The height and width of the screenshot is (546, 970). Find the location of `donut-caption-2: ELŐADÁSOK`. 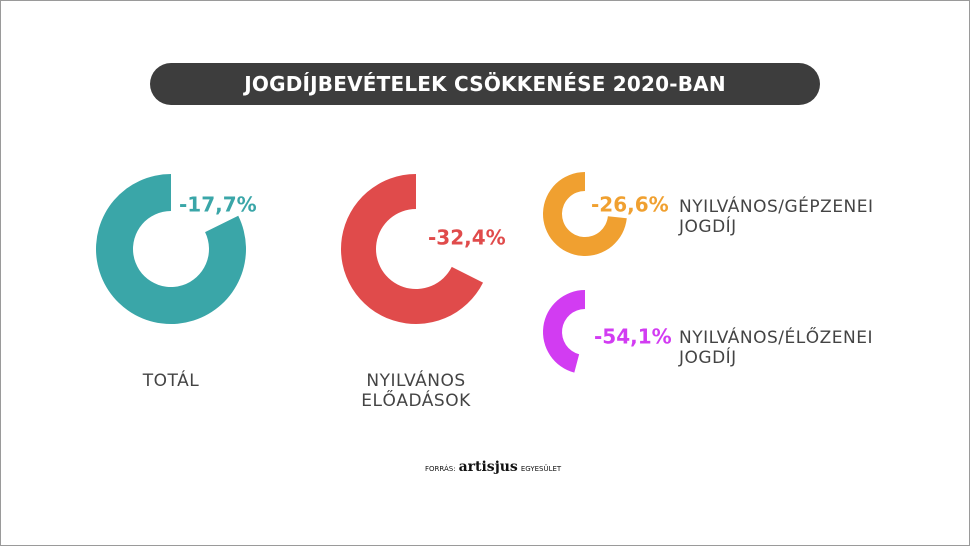

donut-caption-2: ELŐADÁSOK is located at coordinates (416, 400).